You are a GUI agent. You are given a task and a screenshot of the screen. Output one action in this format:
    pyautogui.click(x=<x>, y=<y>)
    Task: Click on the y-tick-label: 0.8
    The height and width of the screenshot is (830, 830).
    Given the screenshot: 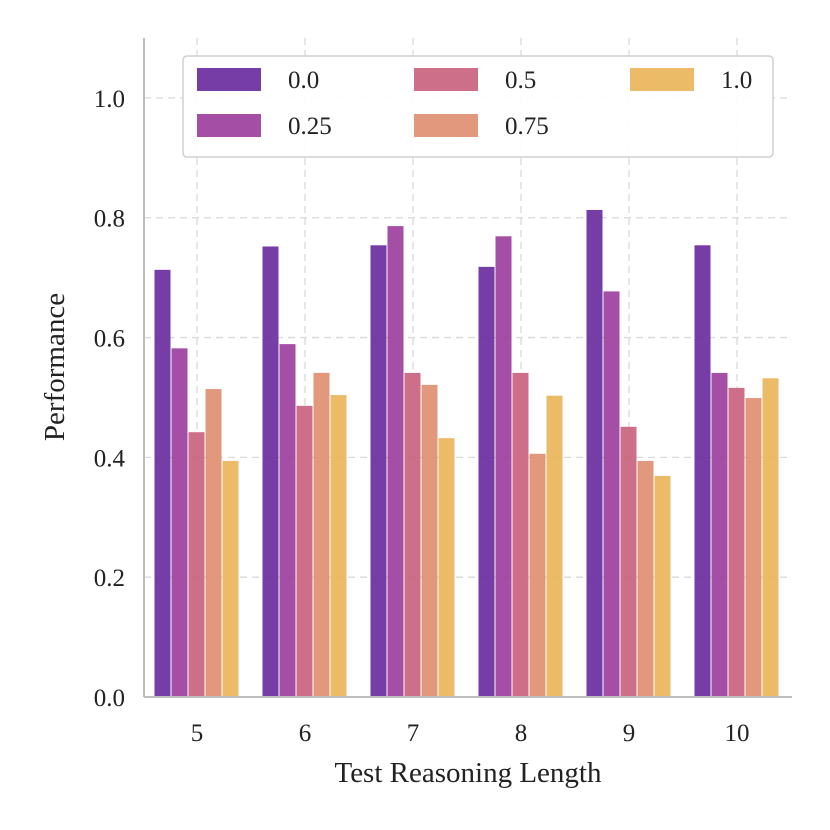 What is the action you would take?
    pyautogui.click(x=109, y=219)
    